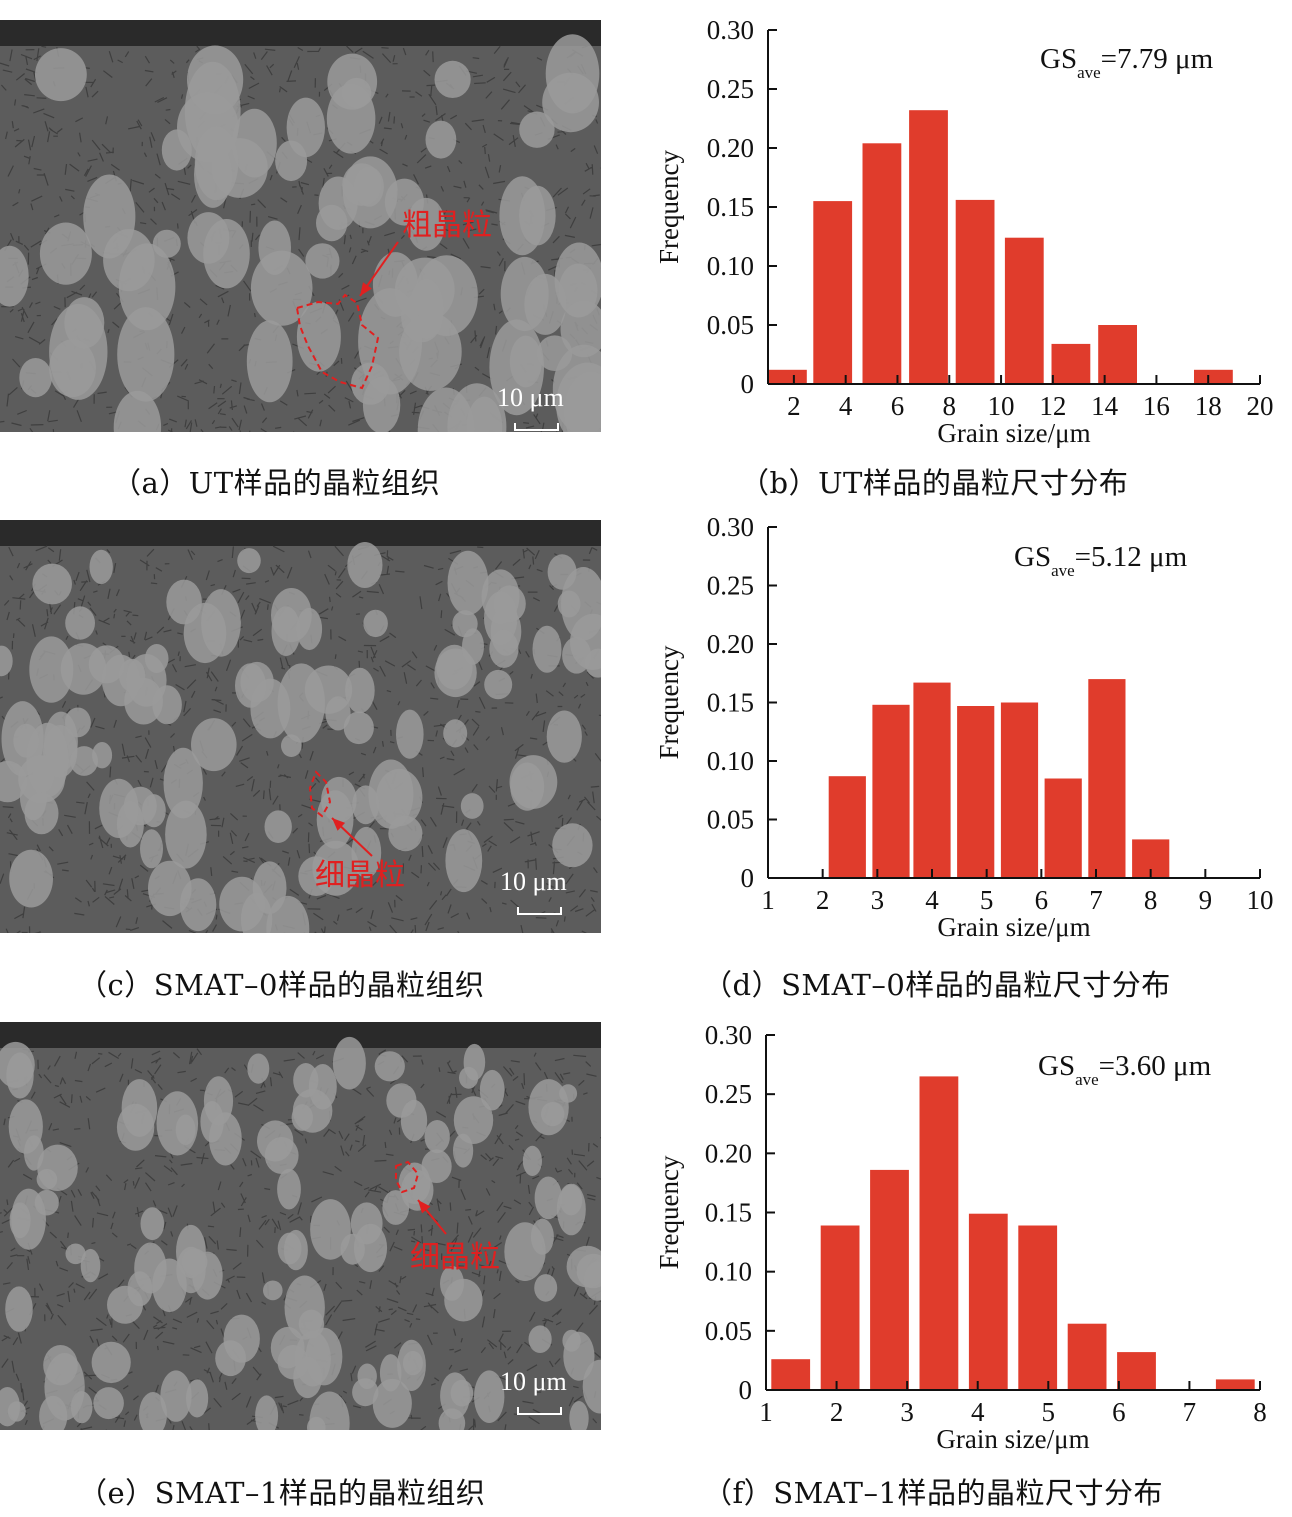 The image size is (1292, 1517). I want to click on y-tick-label: 0.25, so click(728, 1094).